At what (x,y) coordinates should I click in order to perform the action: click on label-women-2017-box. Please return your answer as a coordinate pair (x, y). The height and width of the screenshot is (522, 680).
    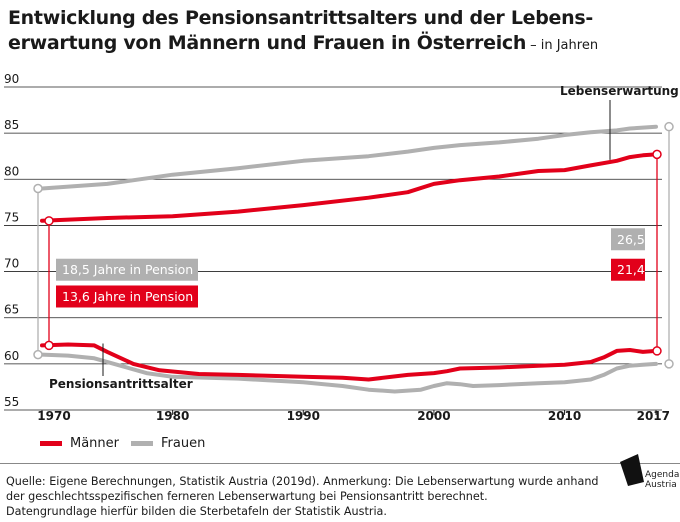
    Looking at the image, I should click on (628, 239).